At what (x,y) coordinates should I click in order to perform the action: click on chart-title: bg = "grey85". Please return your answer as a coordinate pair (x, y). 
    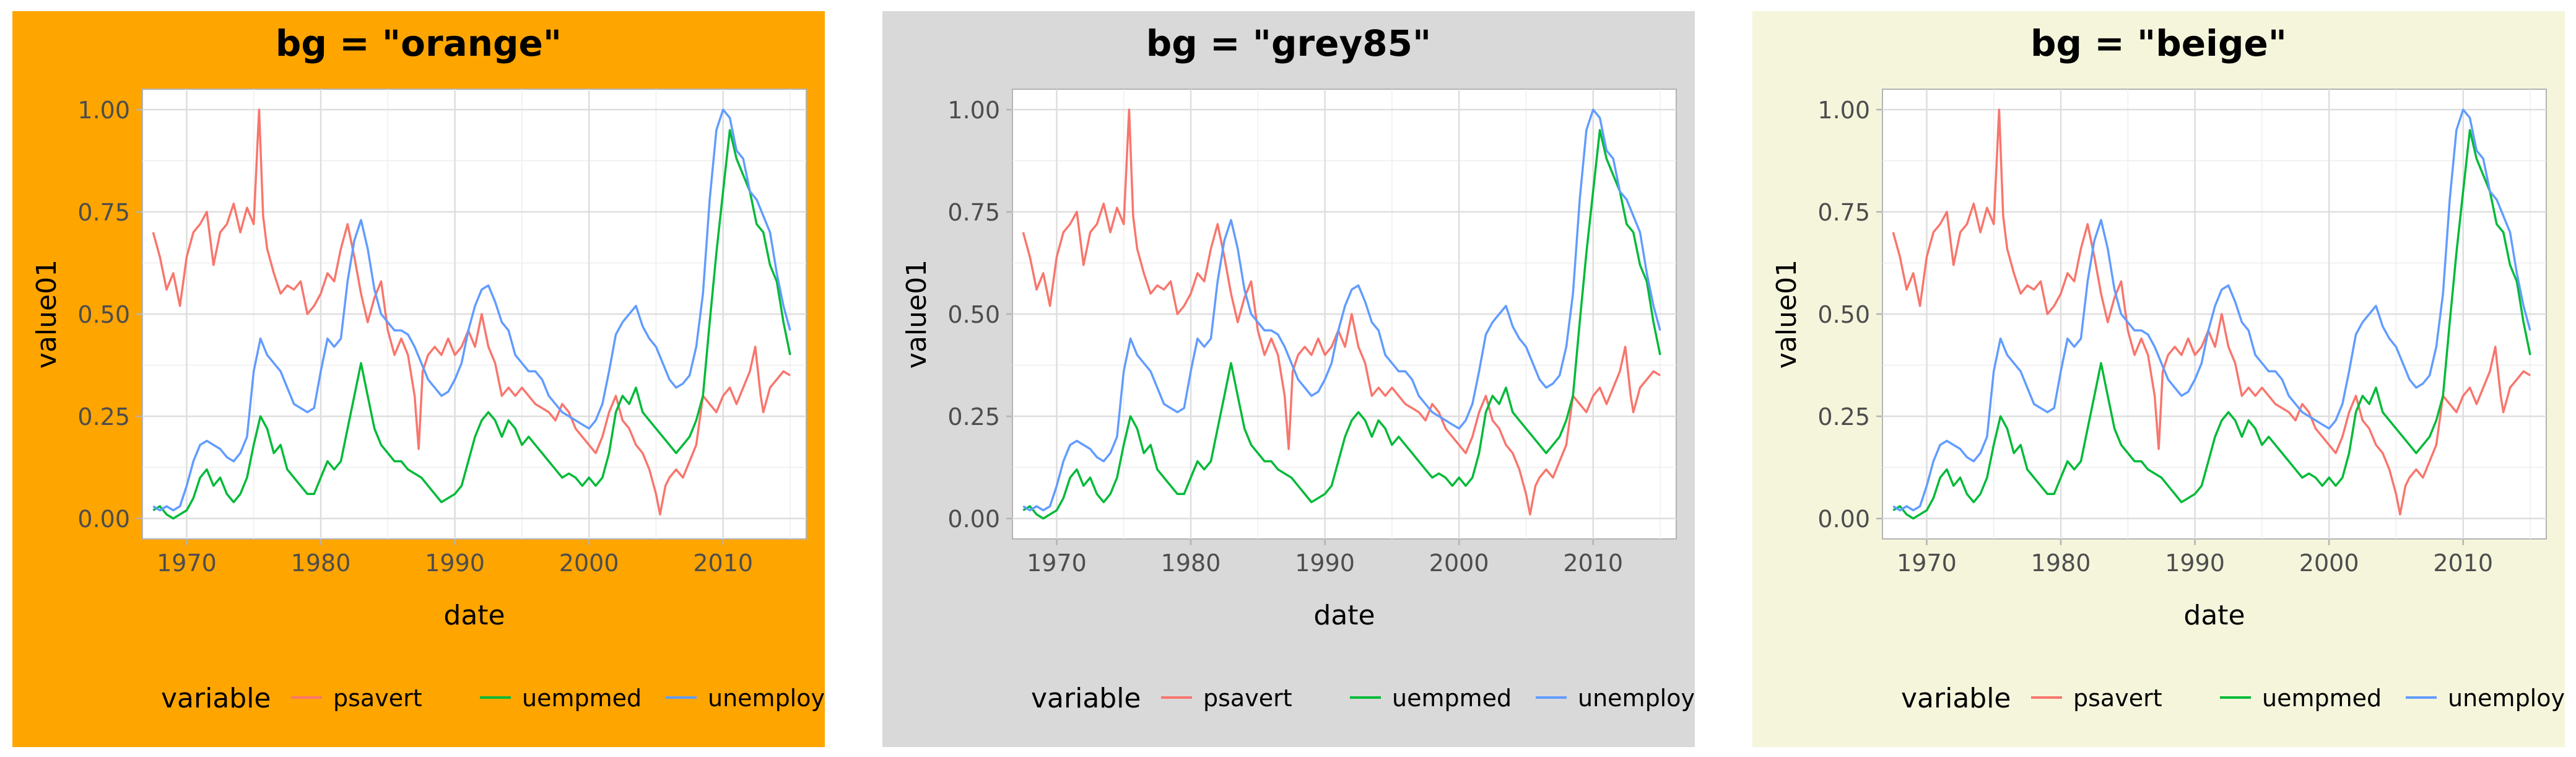
    Looking at the image, I should click on (1289, 43).